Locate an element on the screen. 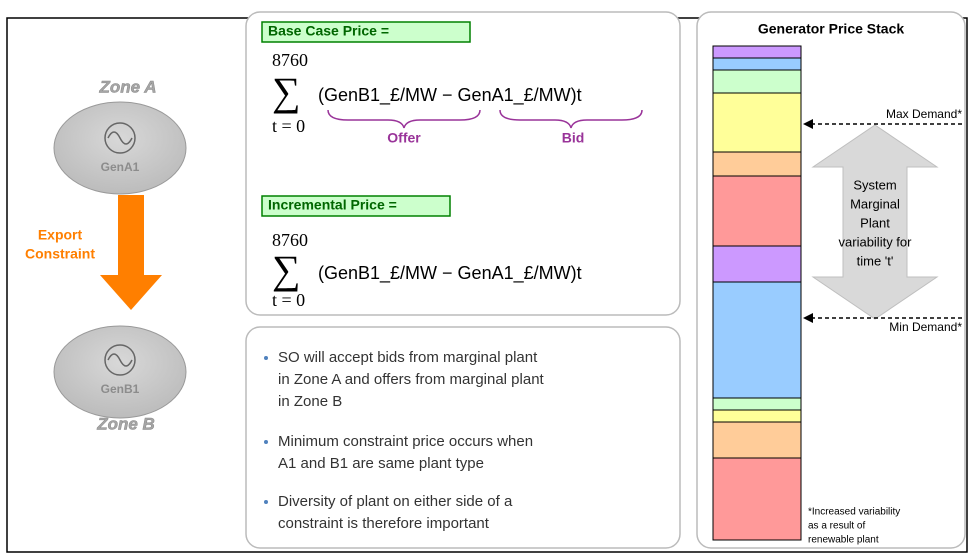  bullet-text: constraint is therefore important is located at coordinates (384, 523).